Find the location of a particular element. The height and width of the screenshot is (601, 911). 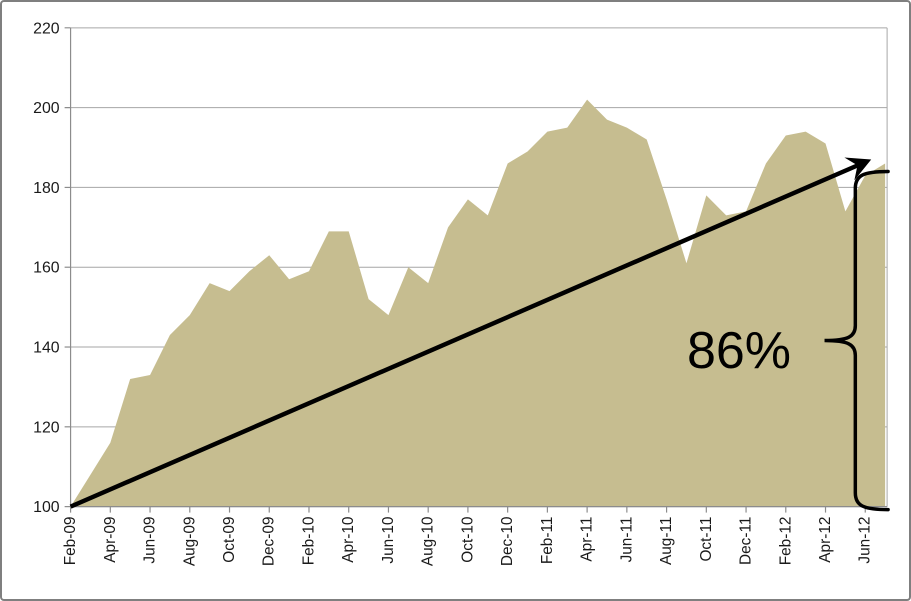

y-tick-label: 100 is located at coordinates (46, 507).